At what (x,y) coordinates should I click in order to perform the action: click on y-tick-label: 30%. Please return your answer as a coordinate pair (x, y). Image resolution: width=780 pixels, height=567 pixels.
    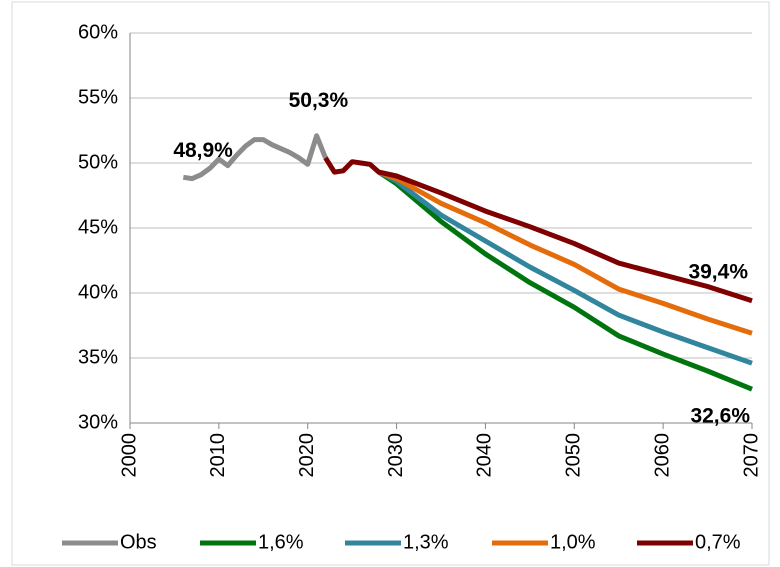
    Looking at the image, I should click on (98, 422).